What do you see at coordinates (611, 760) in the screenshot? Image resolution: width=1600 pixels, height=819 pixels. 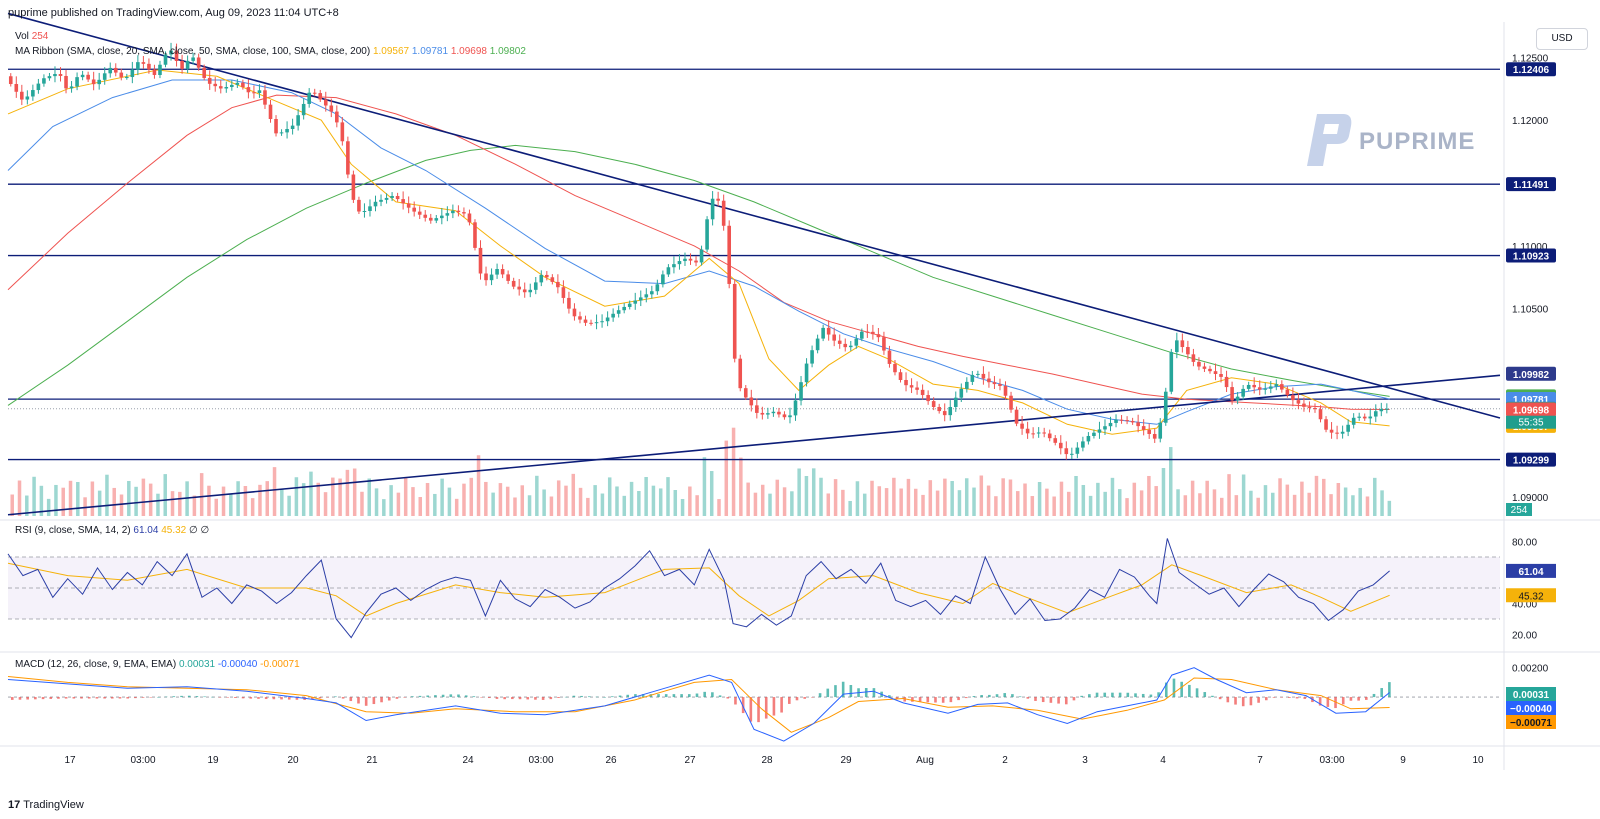 I see `time-axis-label: 26` at bounding box center [611, 760].